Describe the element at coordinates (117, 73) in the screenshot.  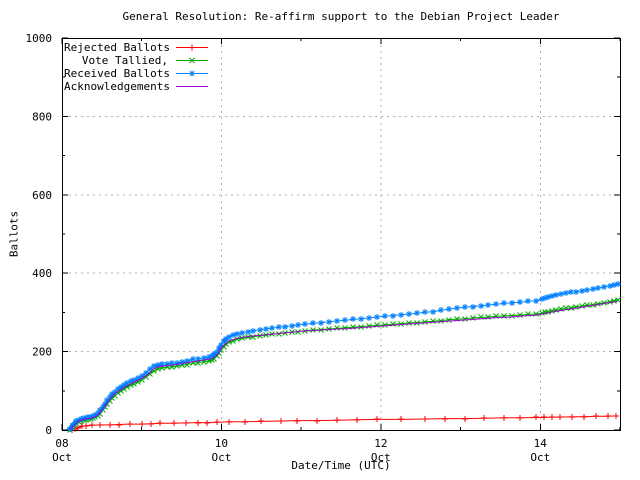
I see `legend-label: Received Ballots` at that location.